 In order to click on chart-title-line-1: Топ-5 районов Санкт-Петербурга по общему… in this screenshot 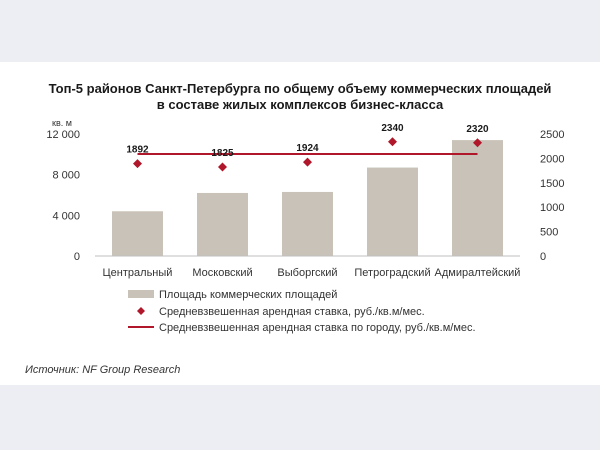, I will do `click(300, 88)`.